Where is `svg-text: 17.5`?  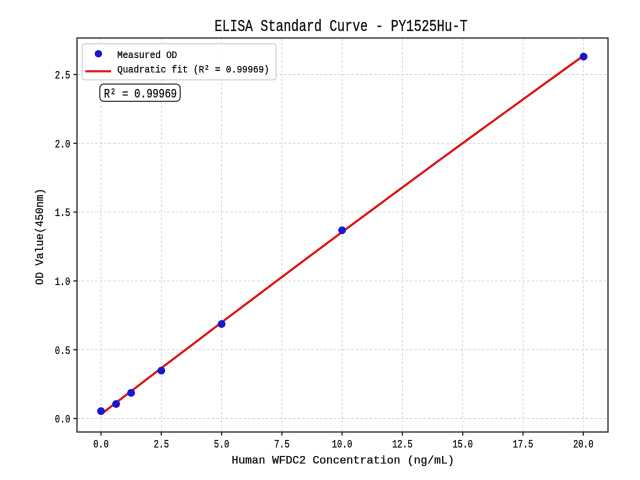
svg-text: 17.5 is located at coordinates (523, 445).